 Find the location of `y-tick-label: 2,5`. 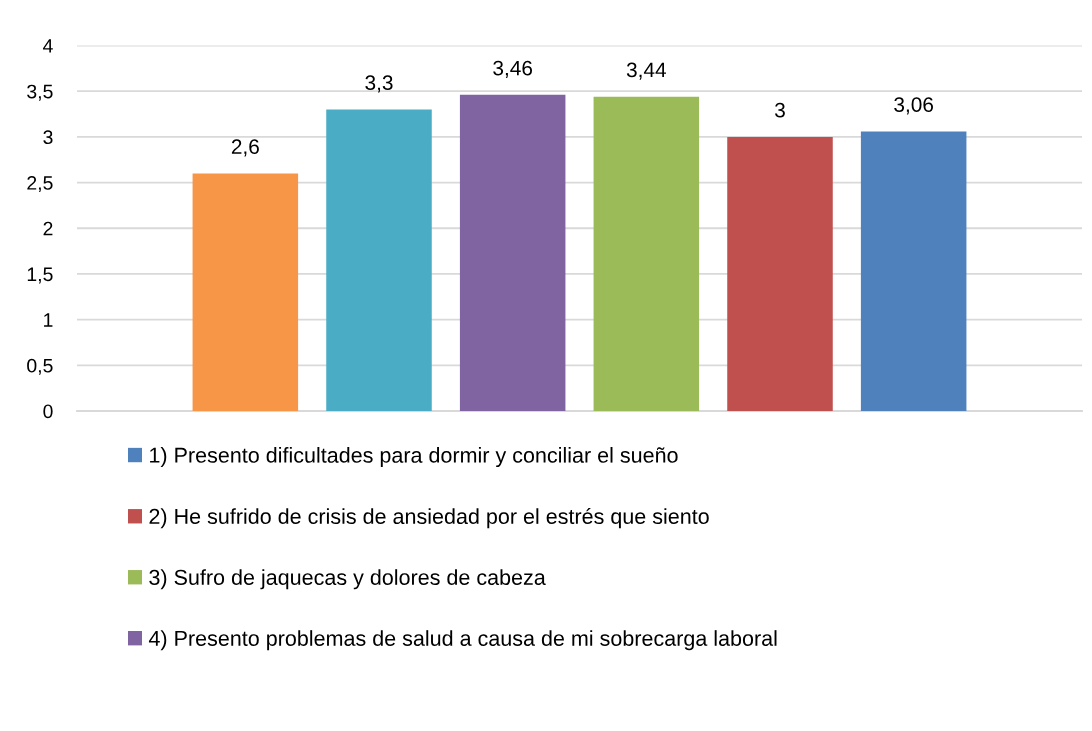

y-tick-label: 2,5 is located at coordinates (40, 184).